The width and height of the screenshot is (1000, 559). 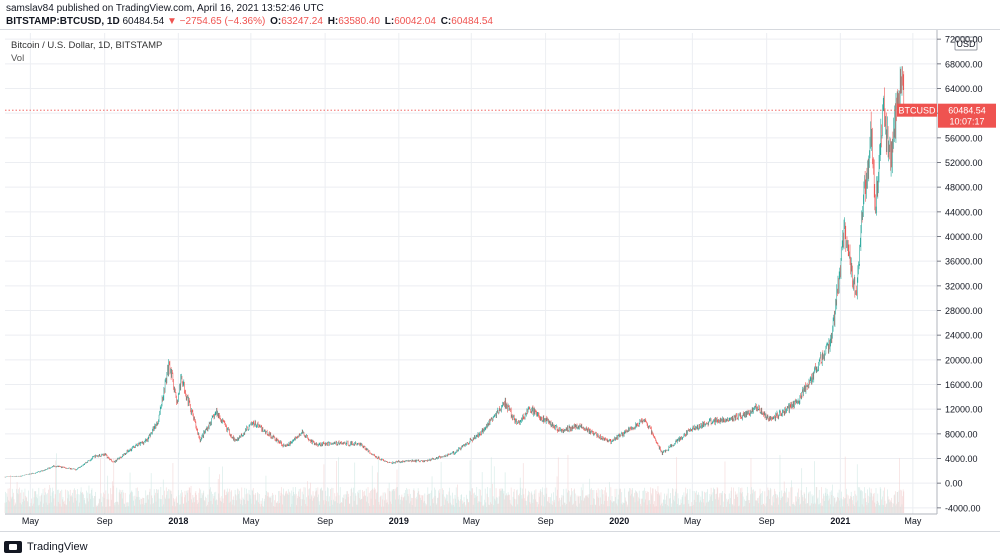 I want to click on y-tick-label: 52000.00, so click(x=964, y=163).